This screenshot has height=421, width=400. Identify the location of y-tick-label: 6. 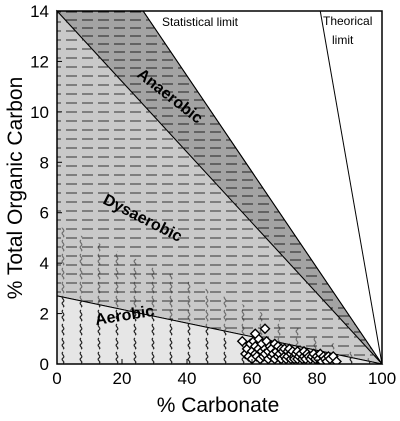
(44, 213).